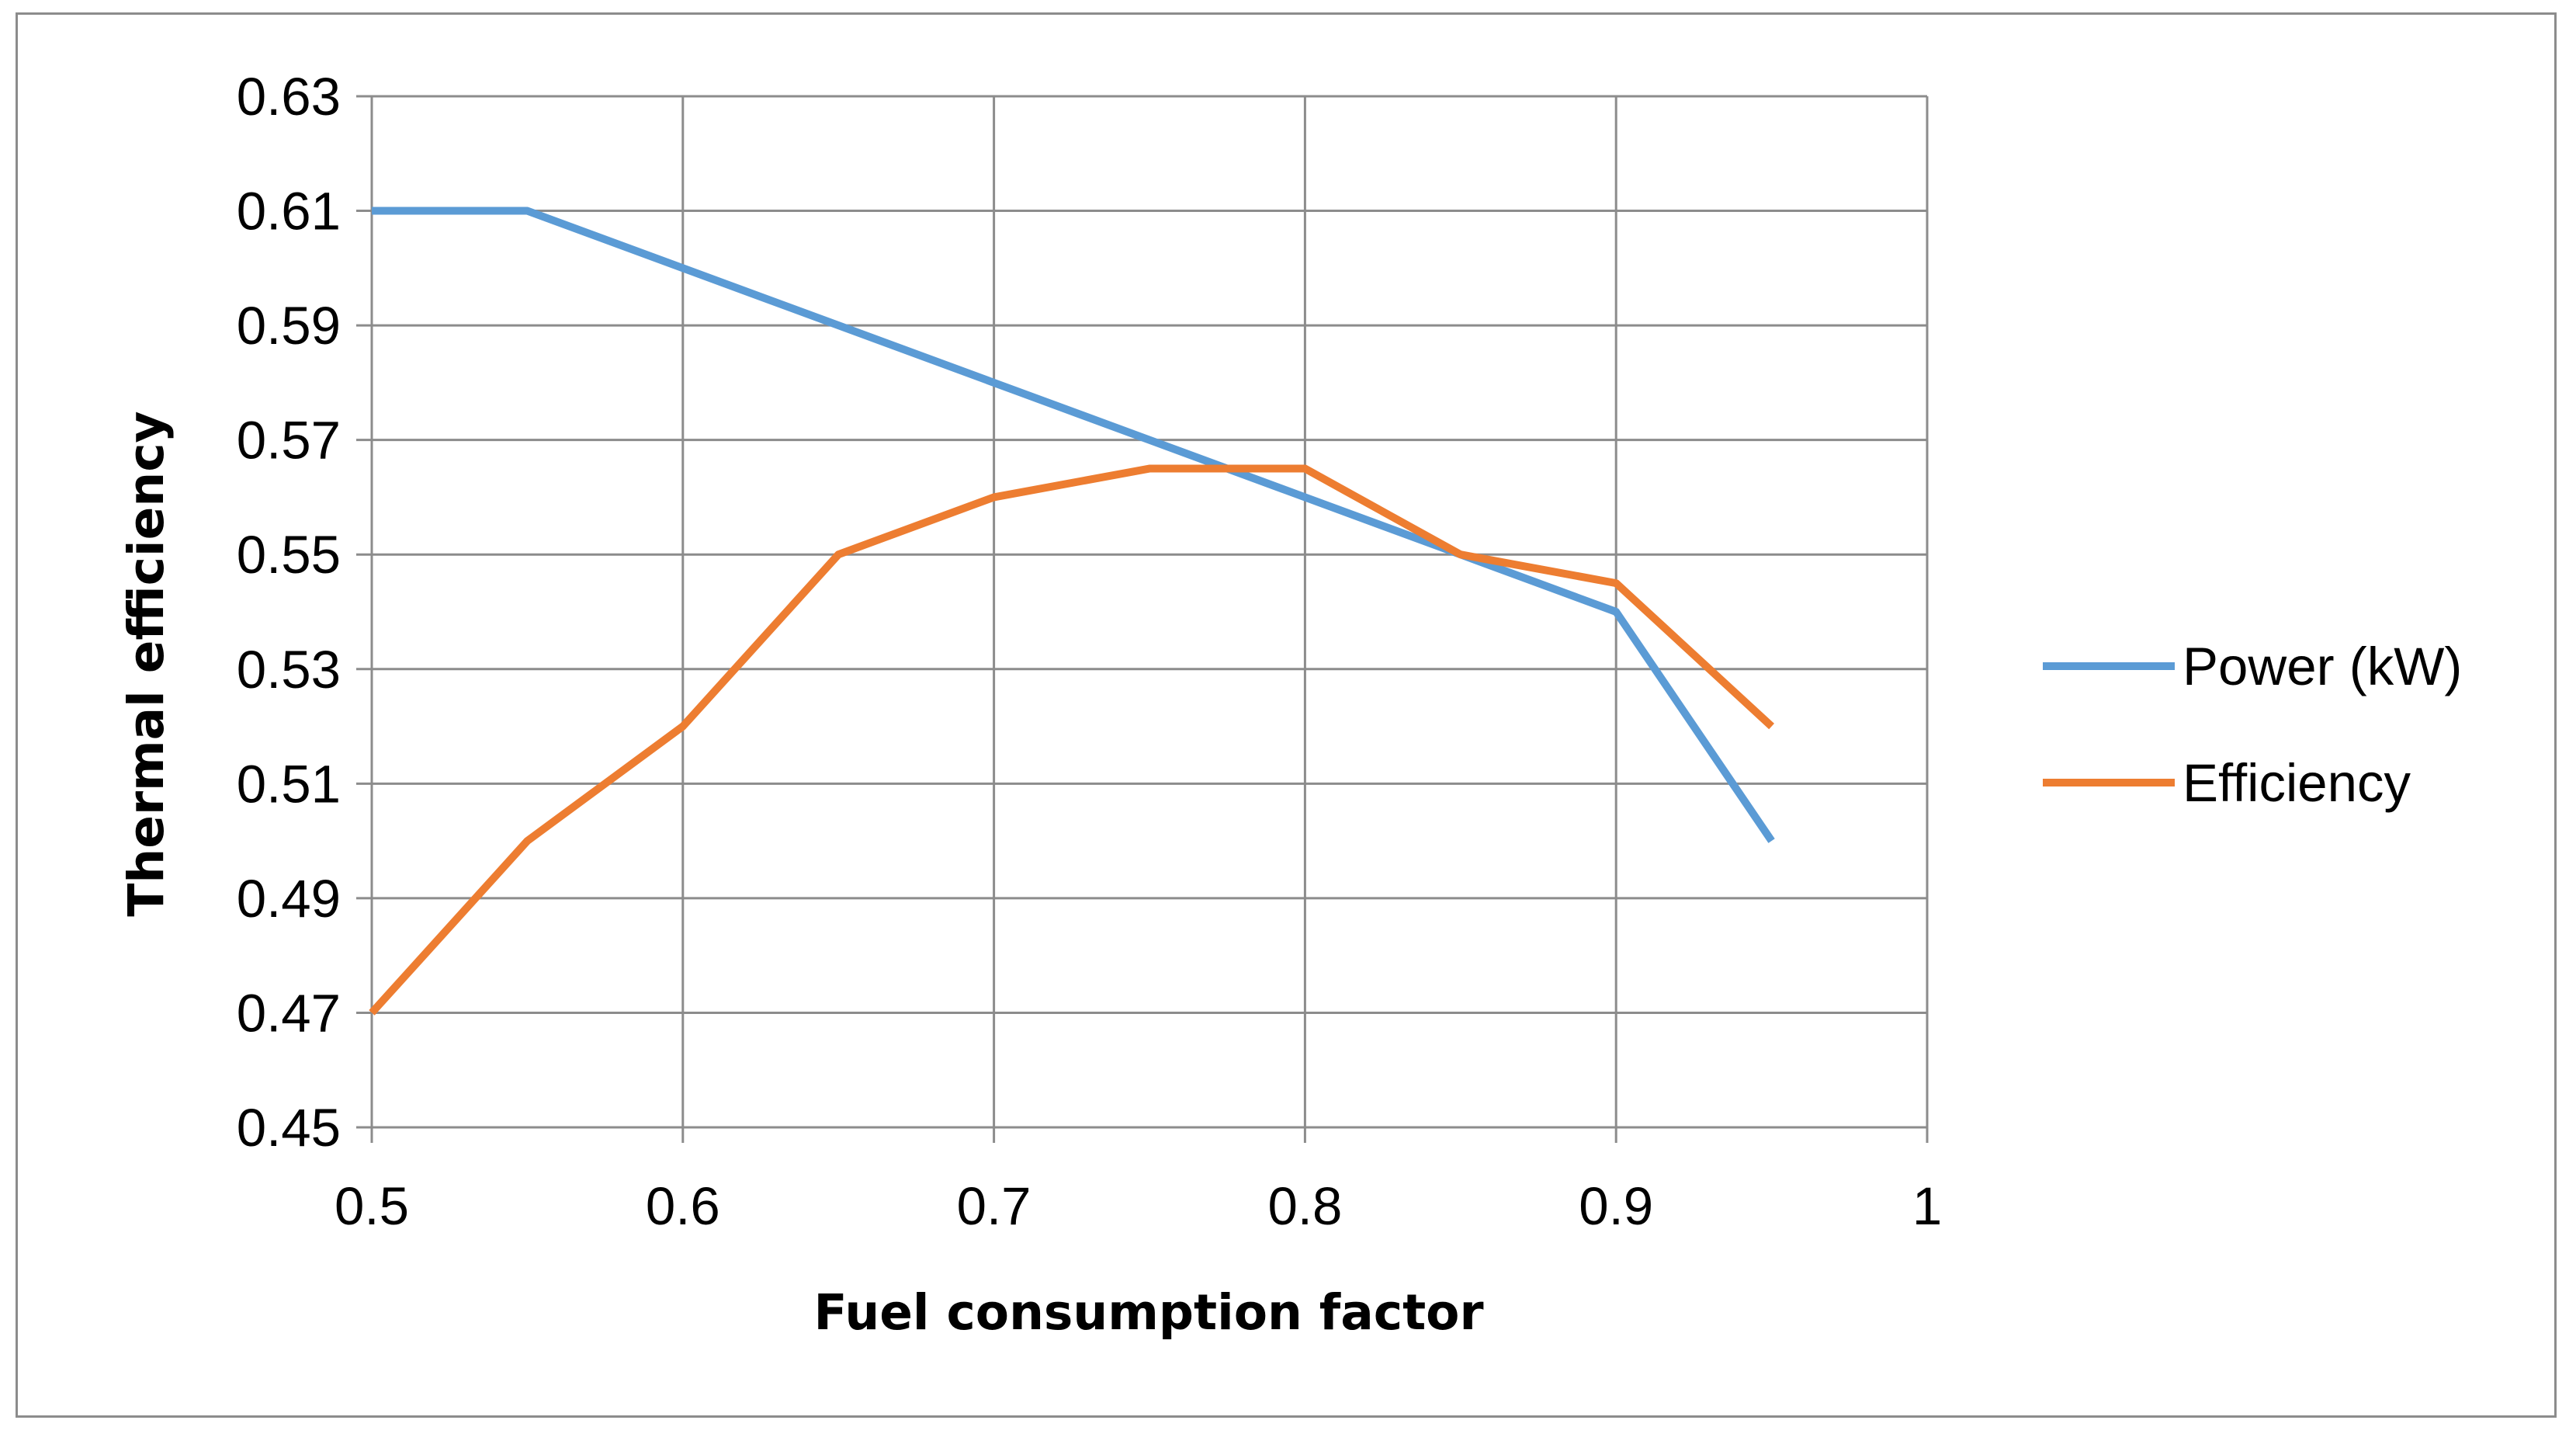 This screenshot has width=2576, height=1441. What do you see at coordinates (683, 1206) in the screenshot?
I see `x-tick-label: 0.6` at bounding box center [683, 1206].